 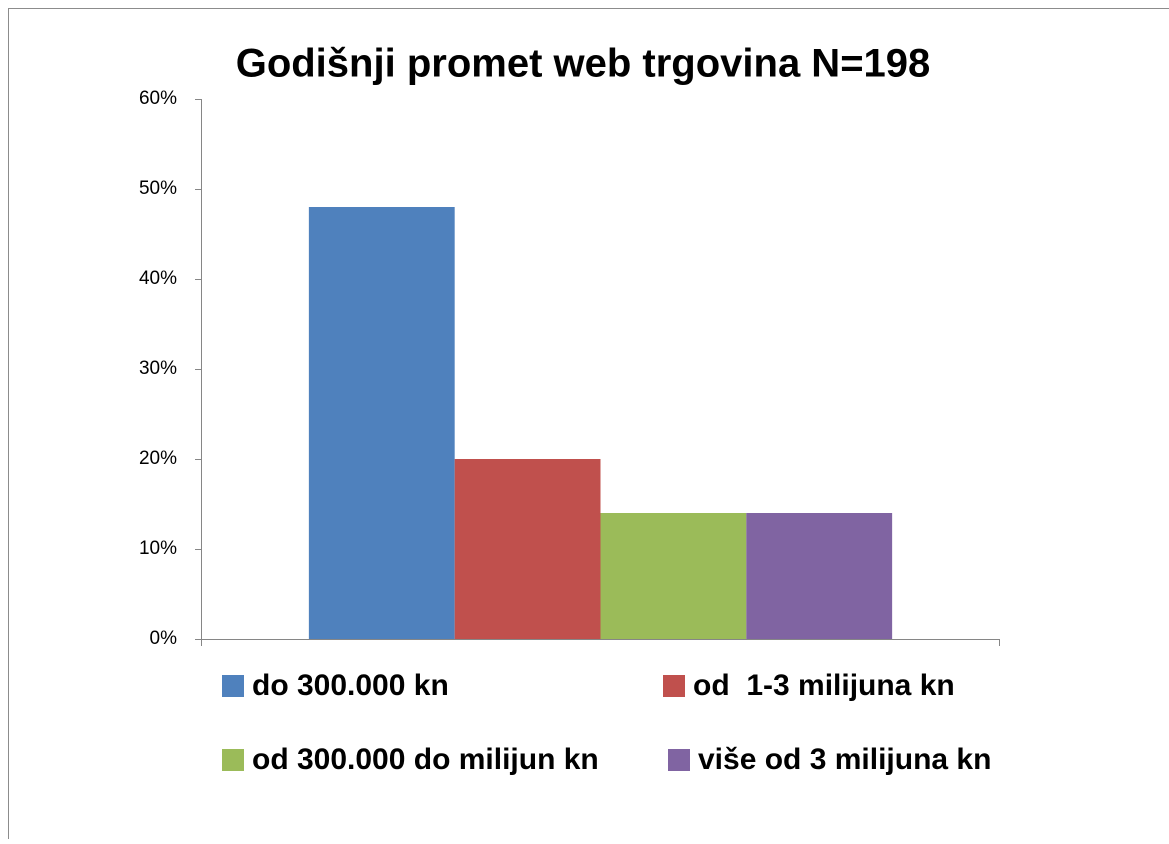 I want to click on y-tick-label: 10%, so click(x=158, y=548).